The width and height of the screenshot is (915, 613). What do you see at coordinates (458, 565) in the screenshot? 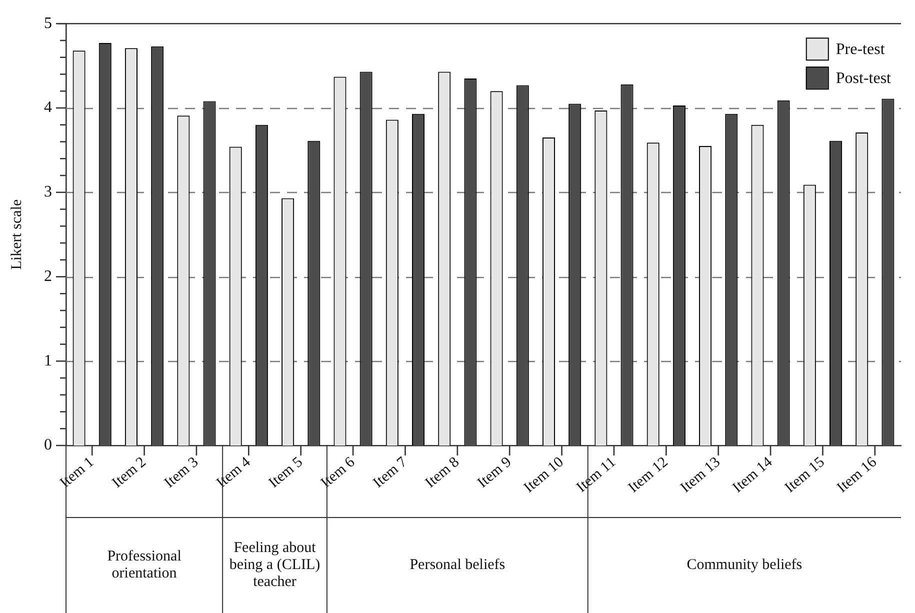
I see `text: Personal beliefs` at bounding box center [458, 565].